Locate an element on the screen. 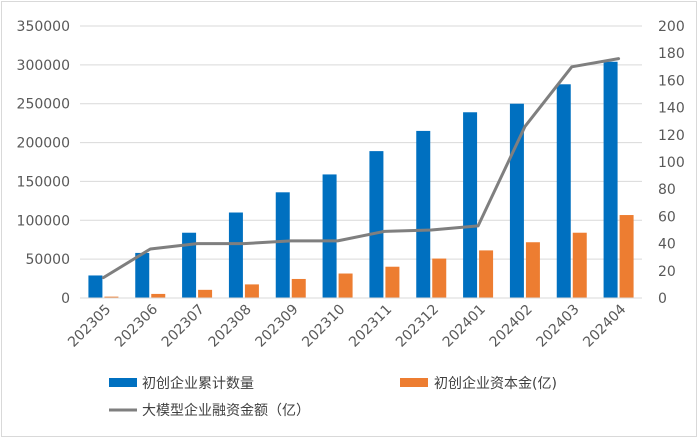 The image size is (700, 442). right-tick-label: 80 is located at coordinates (667, 190).